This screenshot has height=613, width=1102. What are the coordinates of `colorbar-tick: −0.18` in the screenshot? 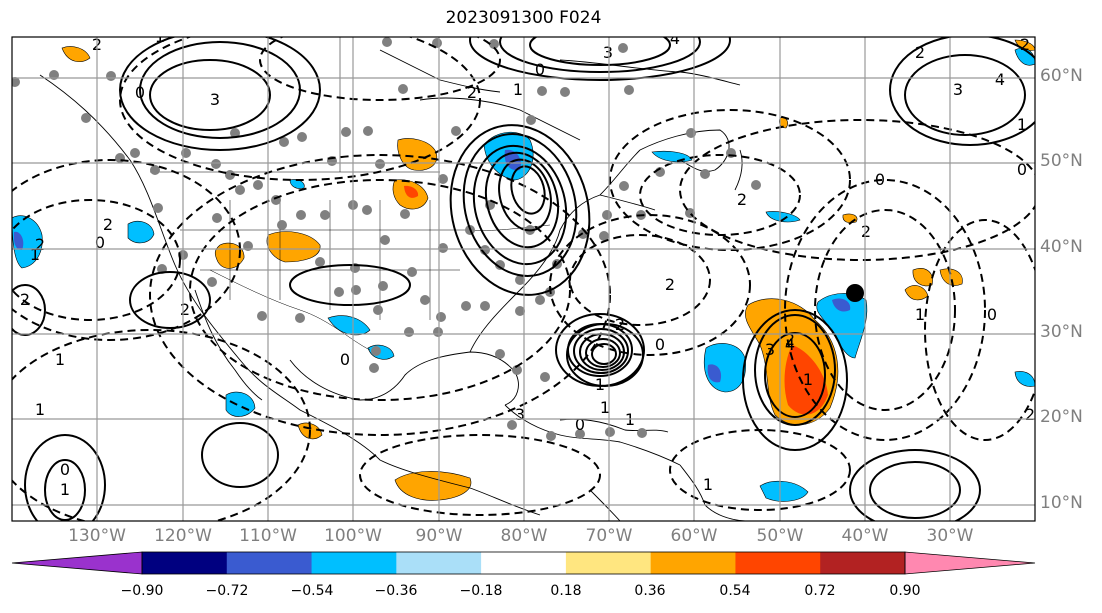 It's located at (481, 591).